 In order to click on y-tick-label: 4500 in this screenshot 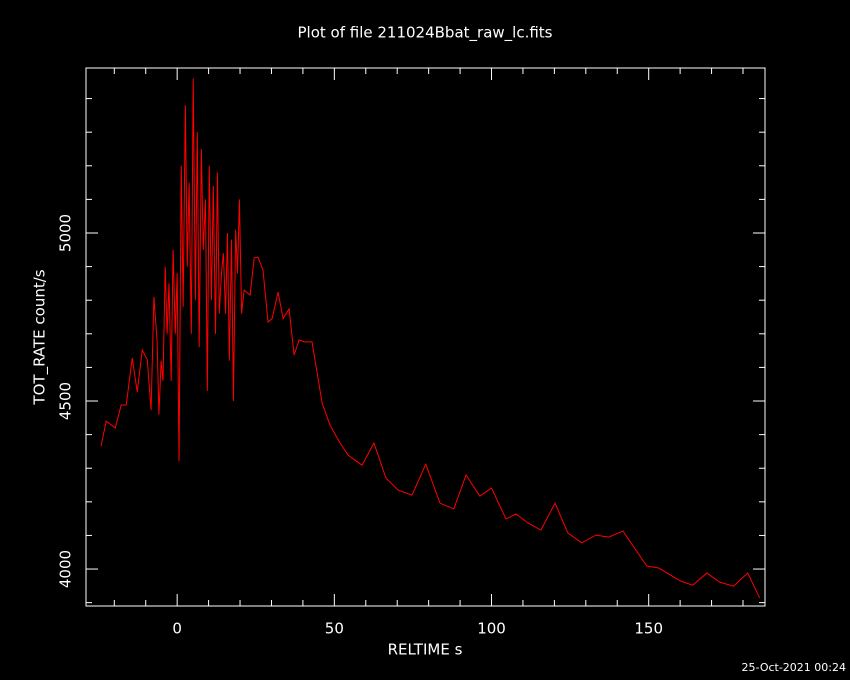, I will do `click(66, 401)`.